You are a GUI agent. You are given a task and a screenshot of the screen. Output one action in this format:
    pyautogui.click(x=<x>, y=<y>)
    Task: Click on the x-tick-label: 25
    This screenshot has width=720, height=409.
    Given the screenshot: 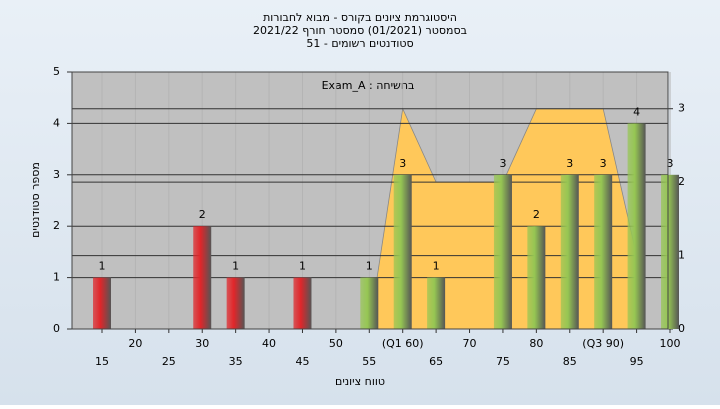 What is the action you would take?
    pyautogui.click(x=169, y=361)
    